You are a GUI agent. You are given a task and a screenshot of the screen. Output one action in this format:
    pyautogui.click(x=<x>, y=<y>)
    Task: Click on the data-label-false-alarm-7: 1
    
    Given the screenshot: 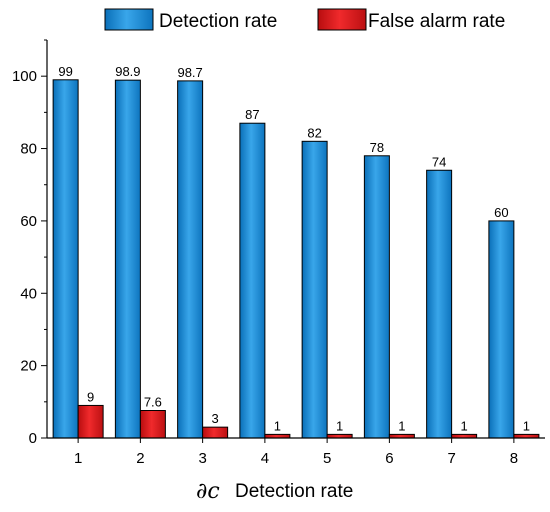 What is the action you would take?
    pyautogui.click(x=464, y=425)
    